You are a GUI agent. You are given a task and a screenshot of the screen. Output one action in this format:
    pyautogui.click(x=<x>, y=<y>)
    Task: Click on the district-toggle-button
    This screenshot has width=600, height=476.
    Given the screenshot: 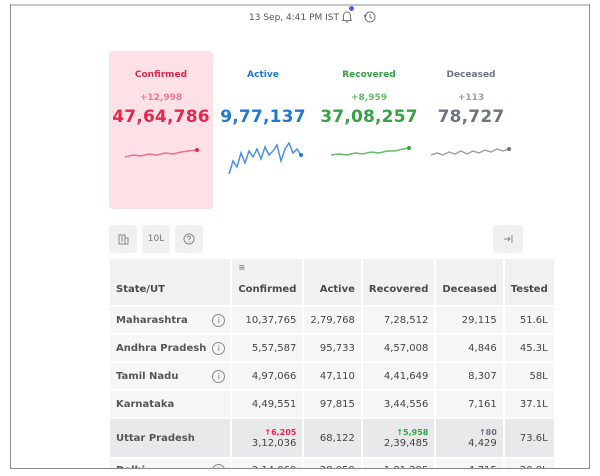 What is the action you would take?
    pyautogui.click(x=123, y=239)
    